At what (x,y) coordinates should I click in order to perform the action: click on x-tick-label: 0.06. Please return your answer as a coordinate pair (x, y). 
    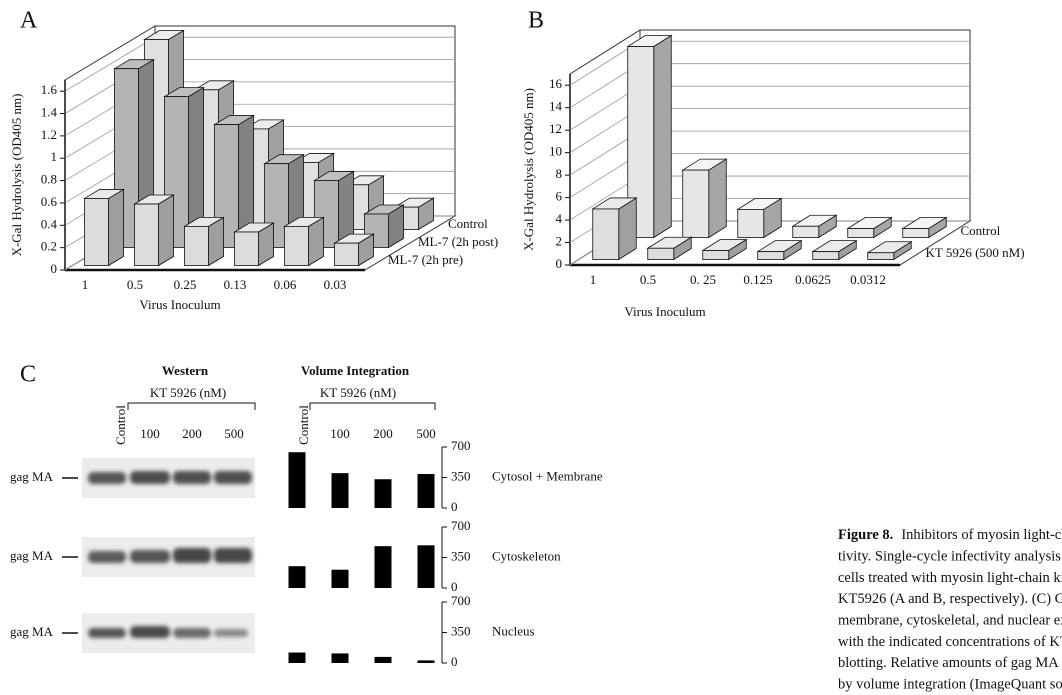
    Looking at the image, I should click on (285, 284).